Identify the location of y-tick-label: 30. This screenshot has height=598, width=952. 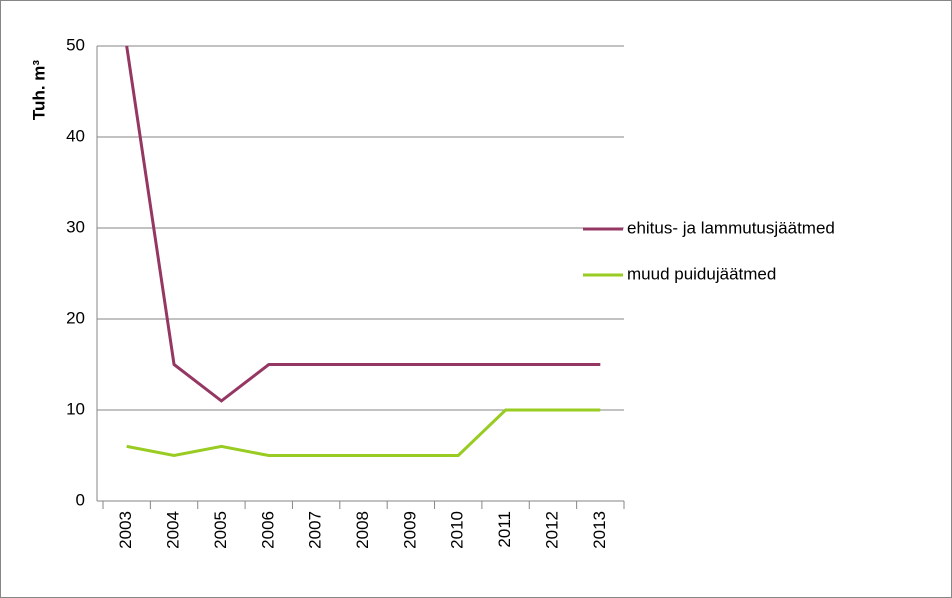
(75, 226).